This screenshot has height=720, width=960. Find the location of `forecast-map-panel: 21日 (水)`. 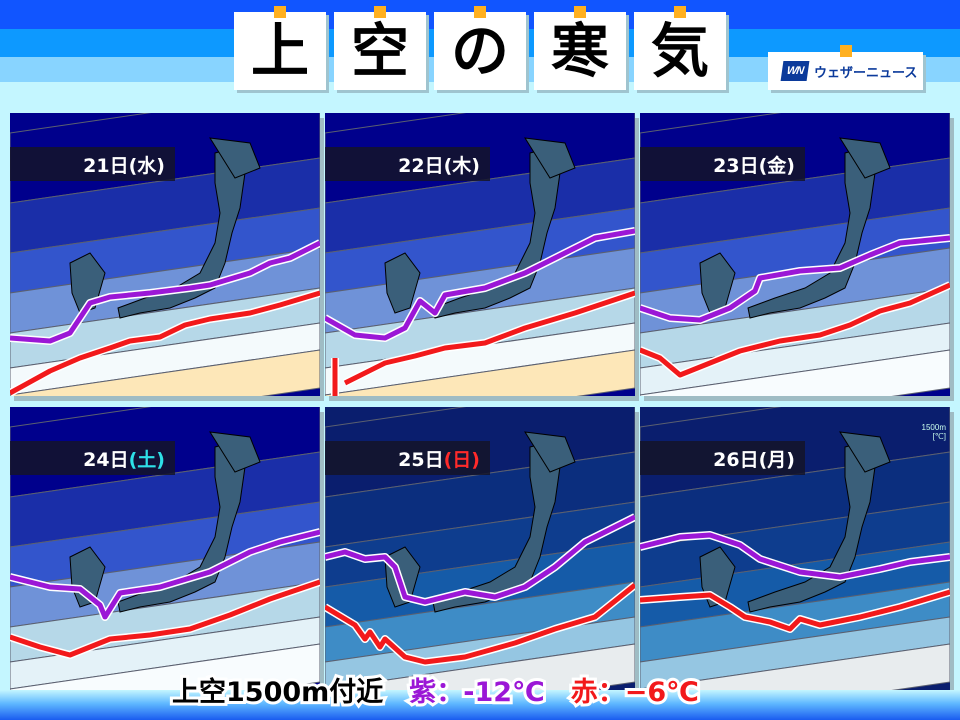

forecast-map-panel: 21日 (水) is located at coordinates (165, 254).